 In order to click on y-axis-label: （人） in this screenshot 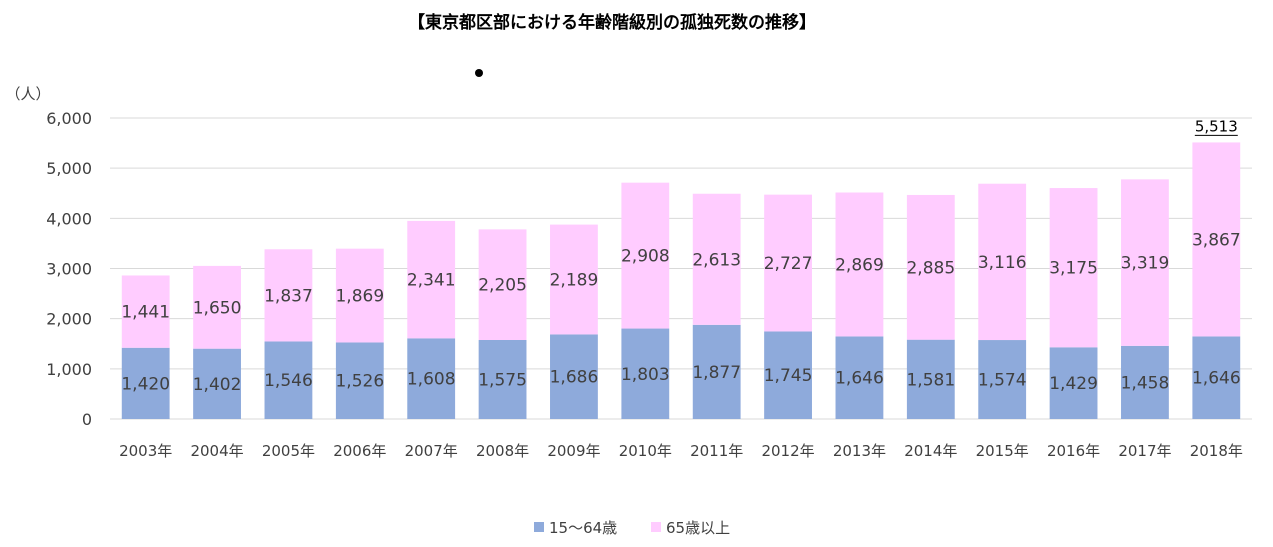, I will do `click(27, 94)`.